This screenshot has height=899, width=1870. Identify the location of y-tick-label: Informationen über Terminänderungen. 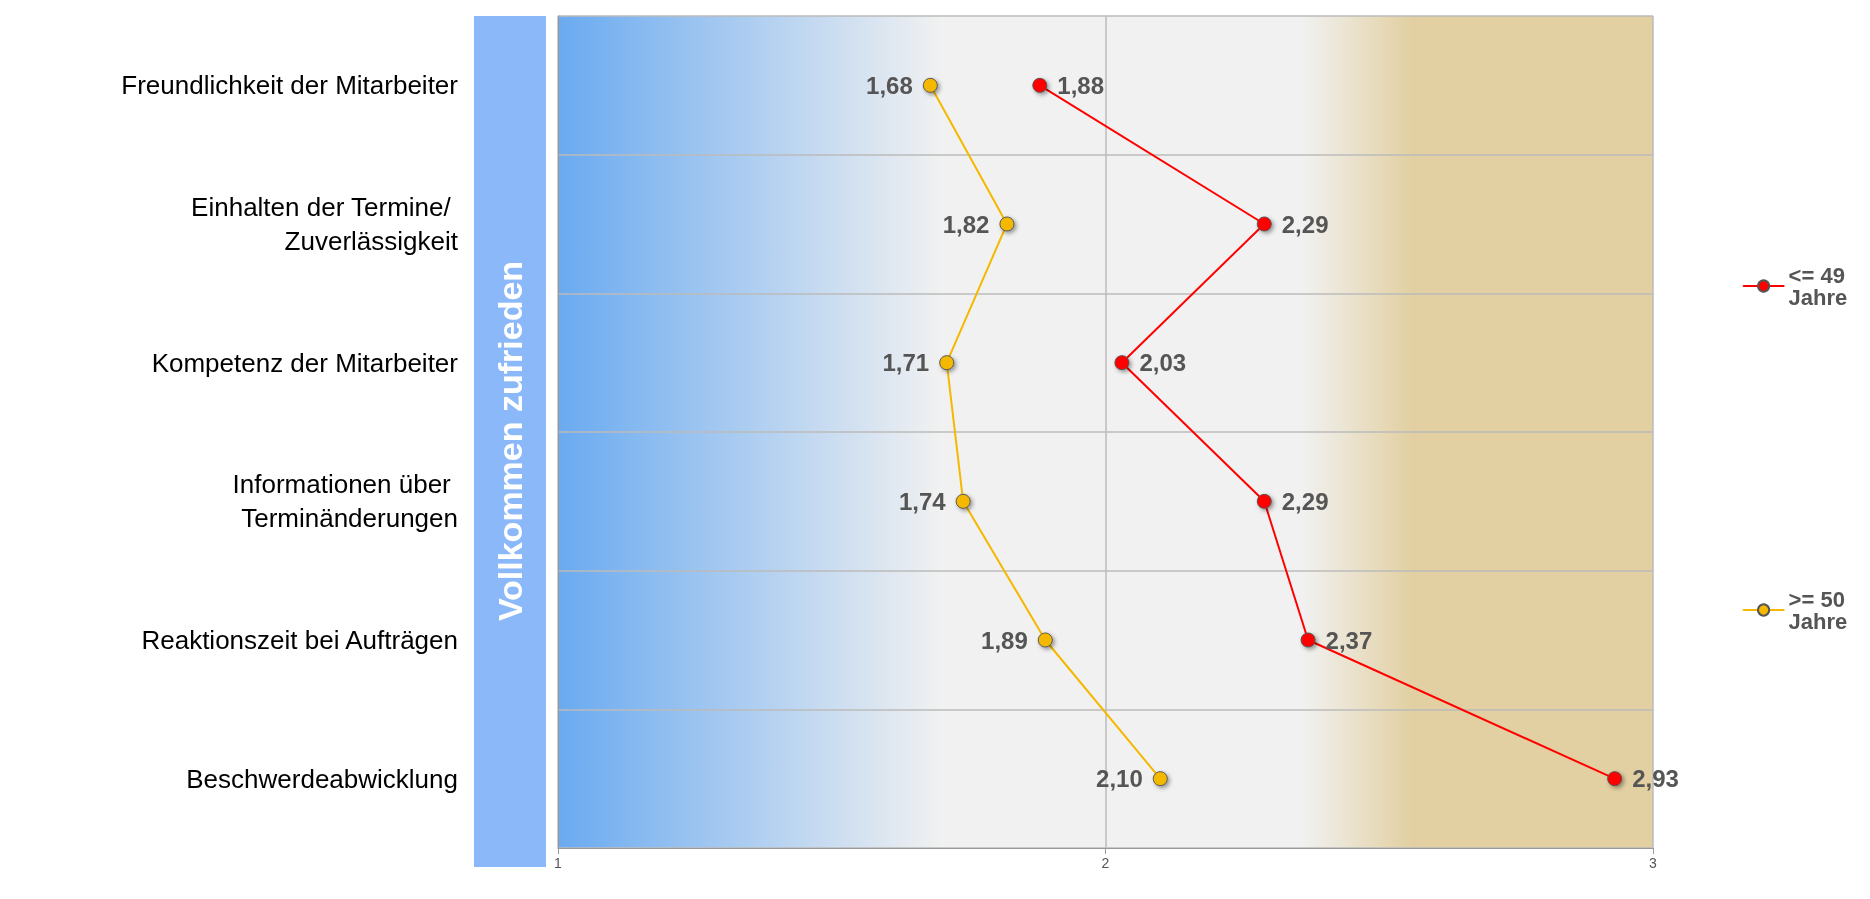
(345, 501).